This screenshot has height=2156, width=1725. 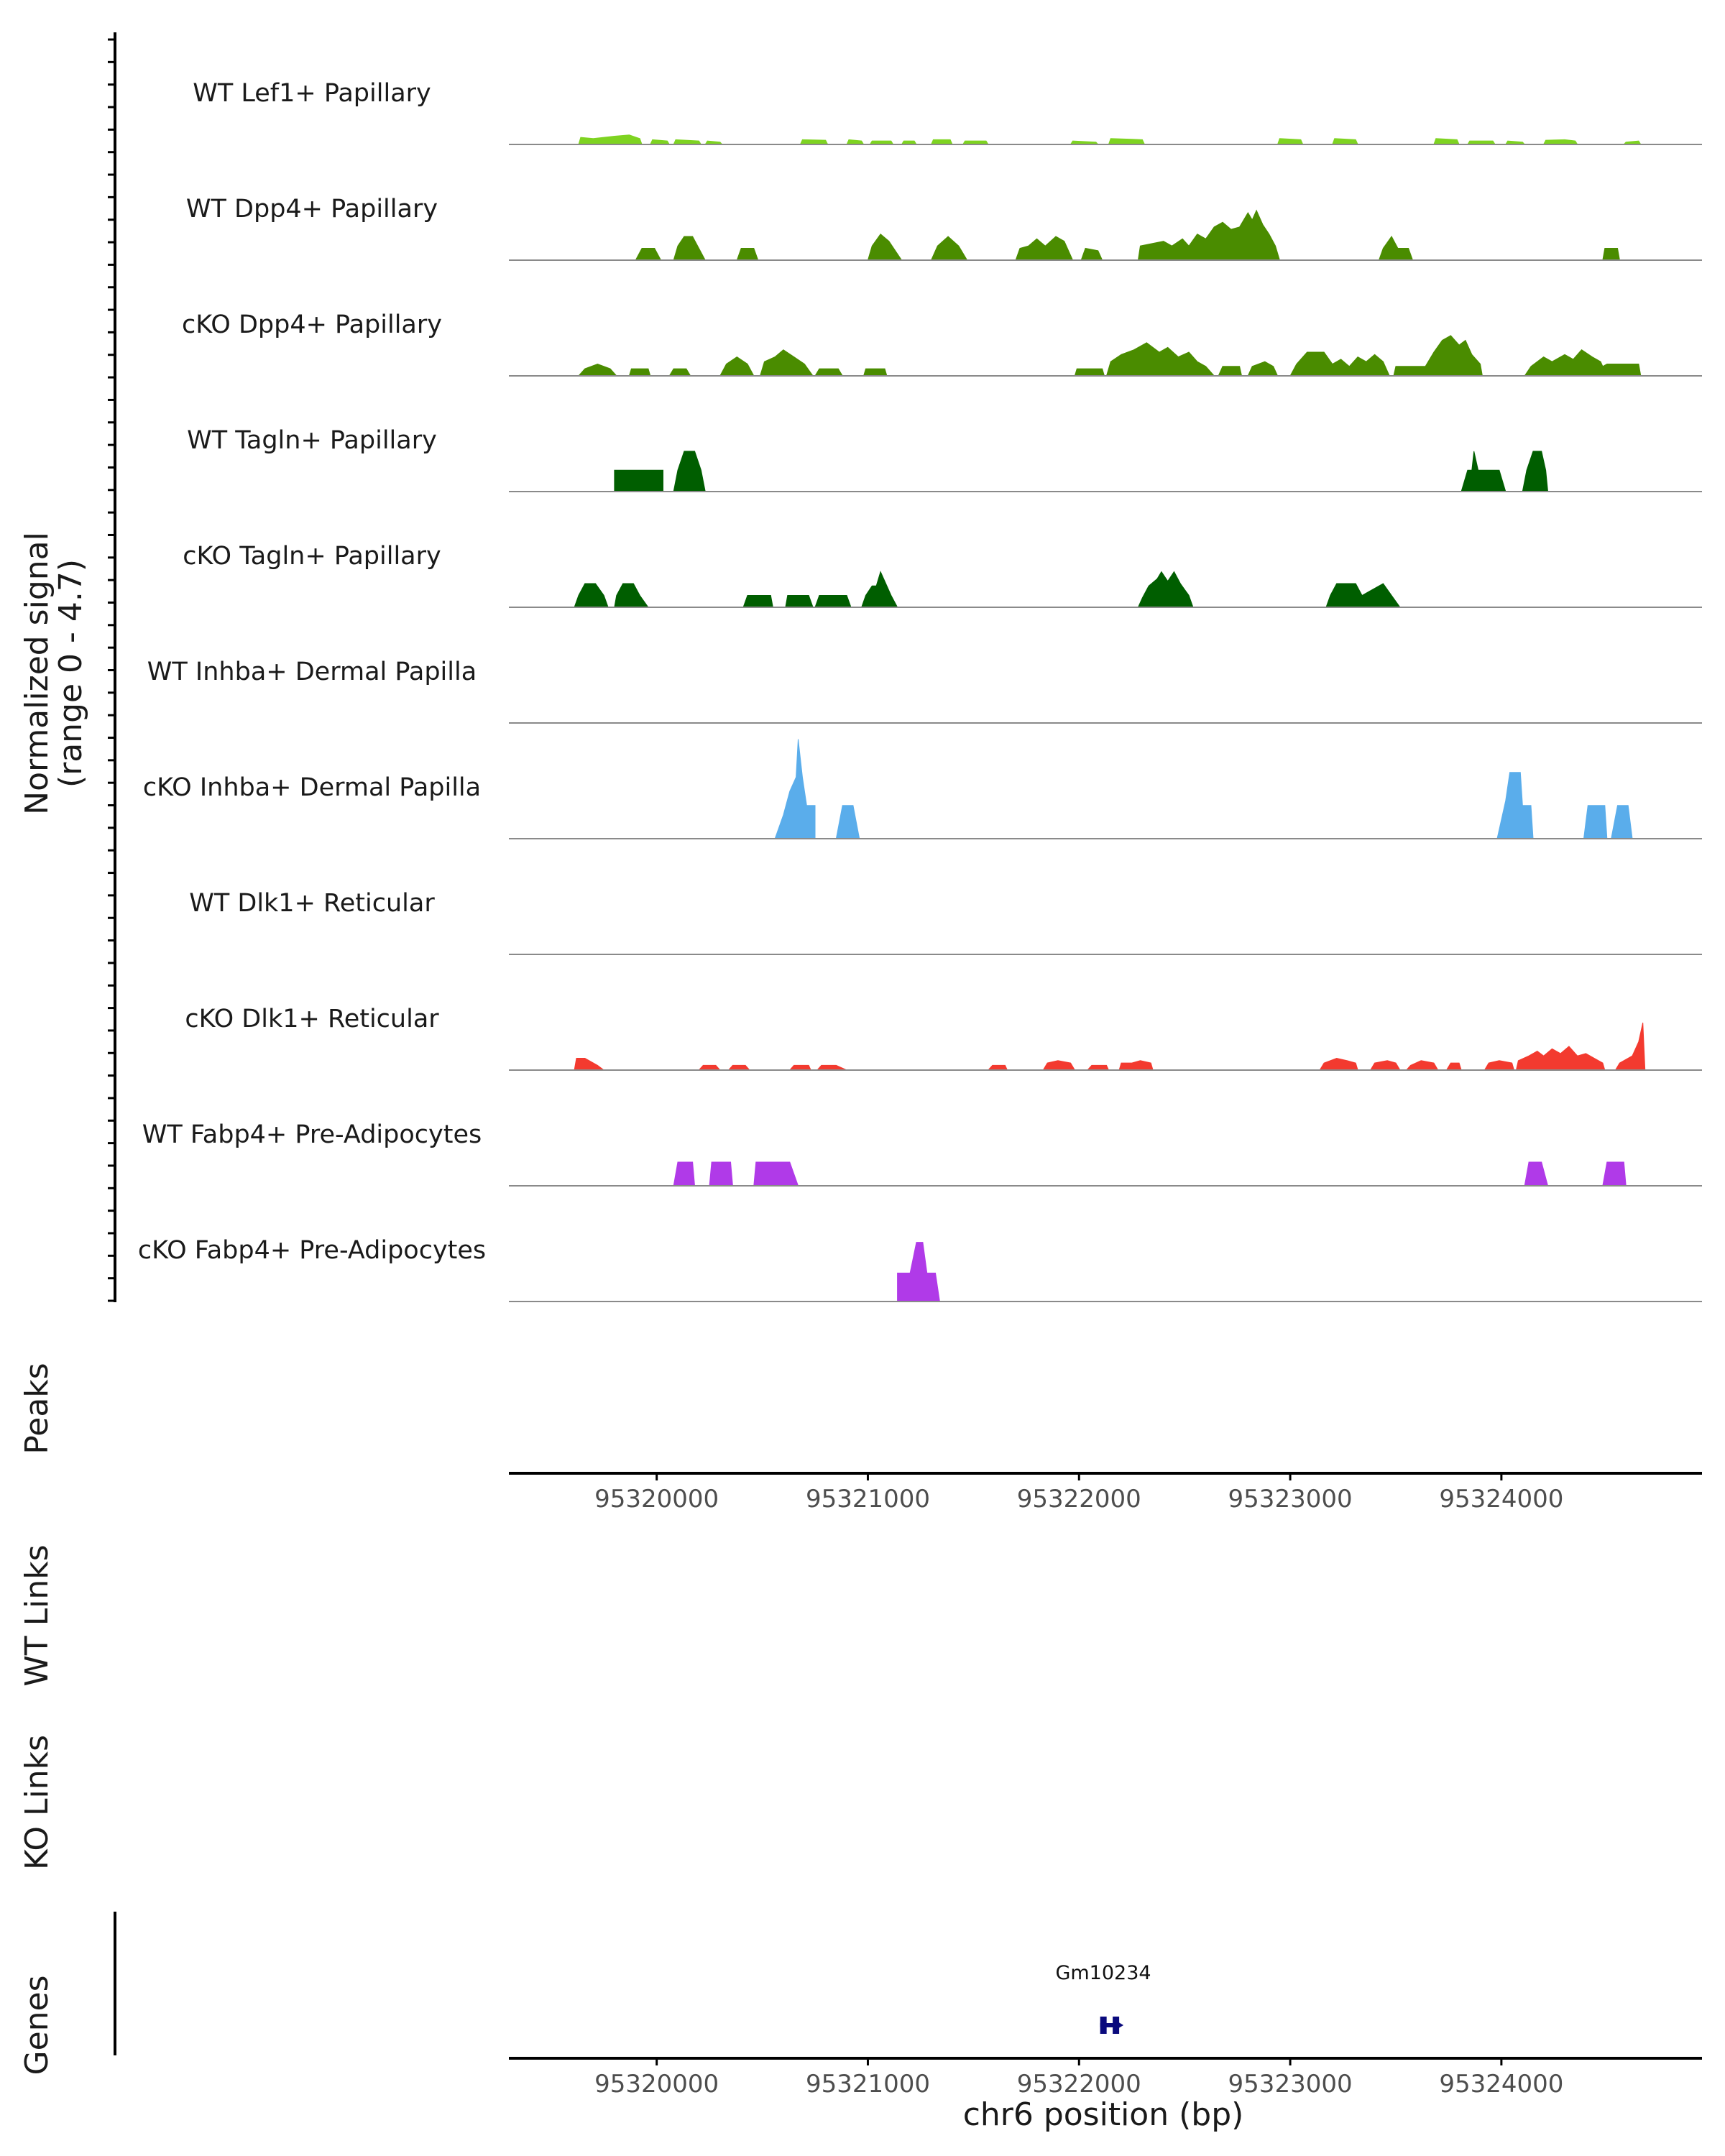 What do you see at coordinates (312, 93) in the screenshot?
I see `track-label: WT Lef1+ Papillary` at bounding box center [312, 93].